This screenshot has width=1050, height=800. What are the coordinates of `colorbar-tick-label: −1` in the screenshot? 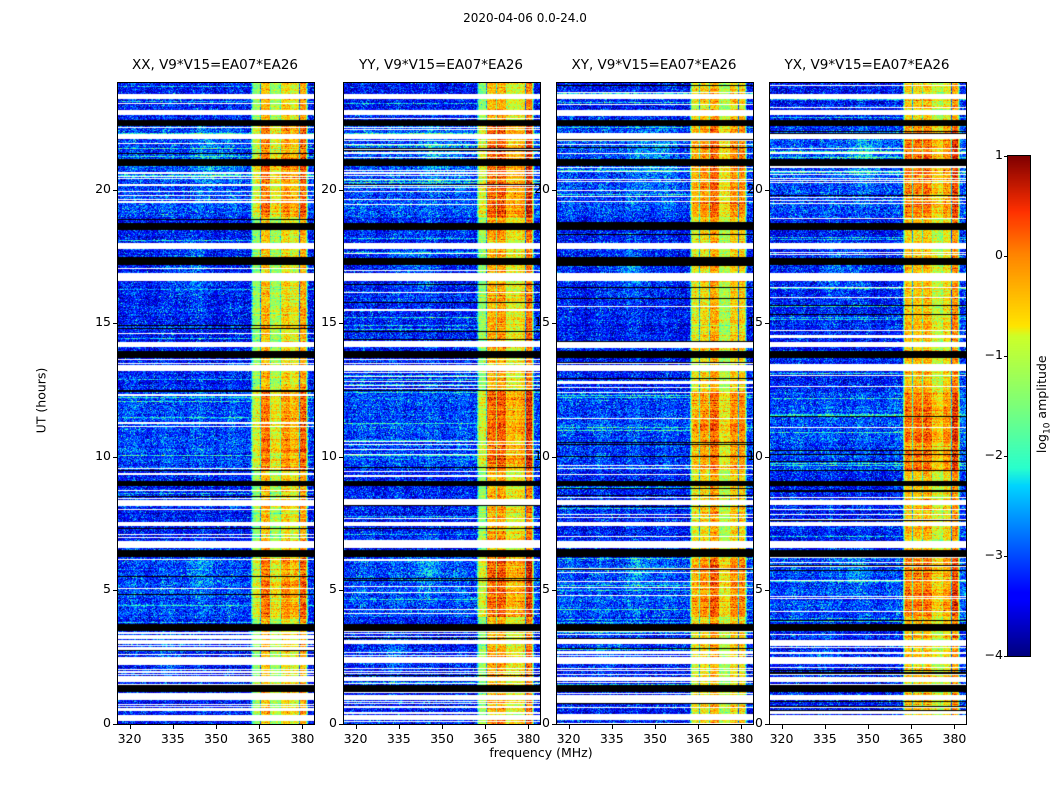 It's located at (993, 354).